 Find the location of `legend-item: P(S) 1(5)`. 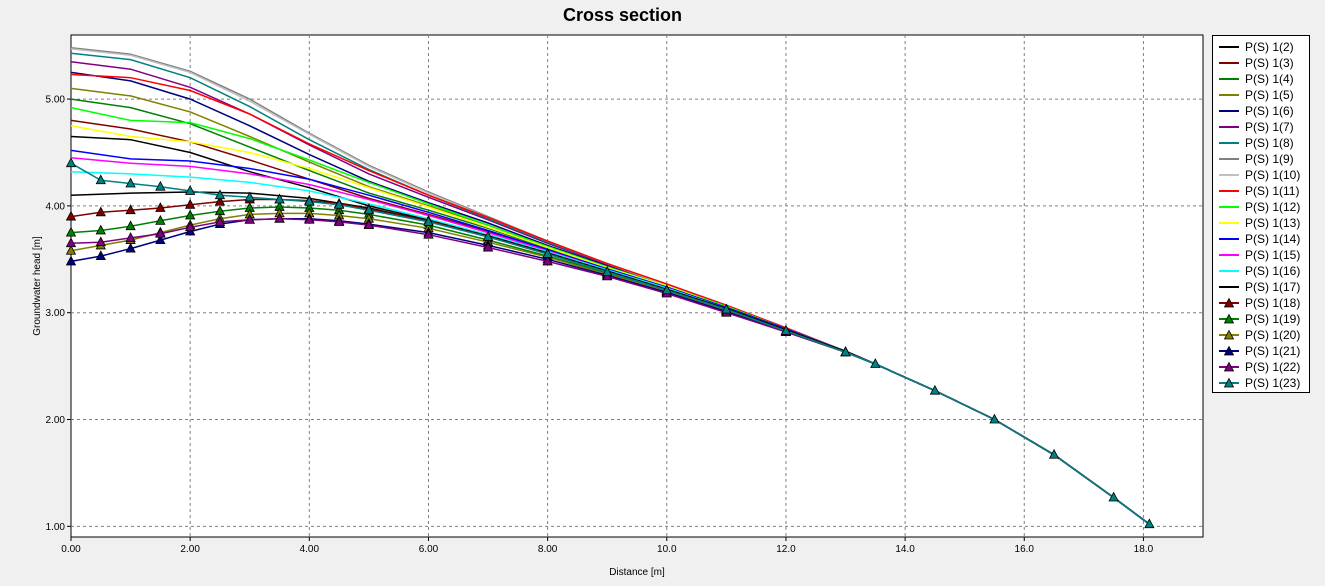

legend-item: P(S) 1(5) is located at coordinates (1261, 95).